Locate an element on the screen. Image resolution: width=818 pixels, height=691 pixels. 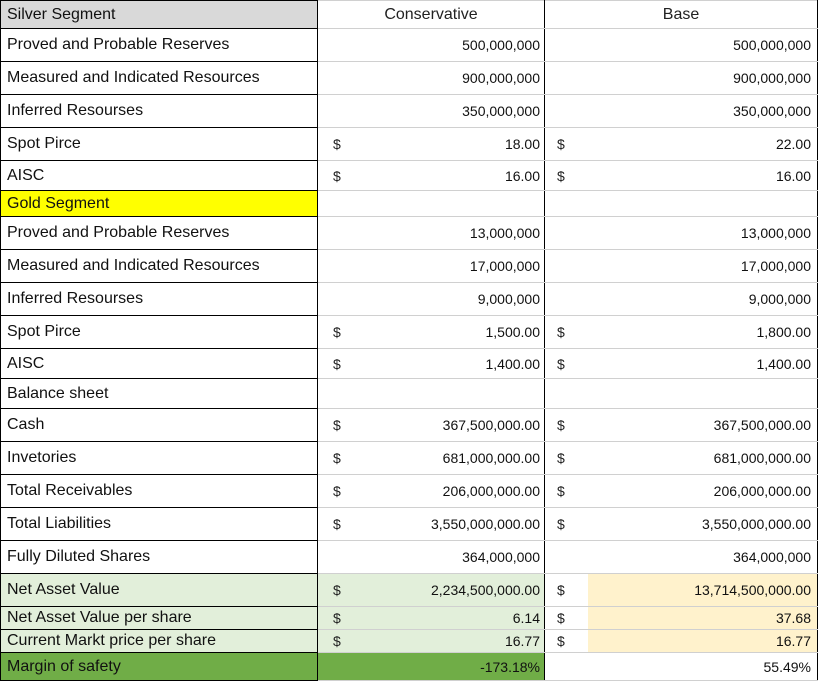
cons-value: 13,000,000 is located at coordinates (456, 233).